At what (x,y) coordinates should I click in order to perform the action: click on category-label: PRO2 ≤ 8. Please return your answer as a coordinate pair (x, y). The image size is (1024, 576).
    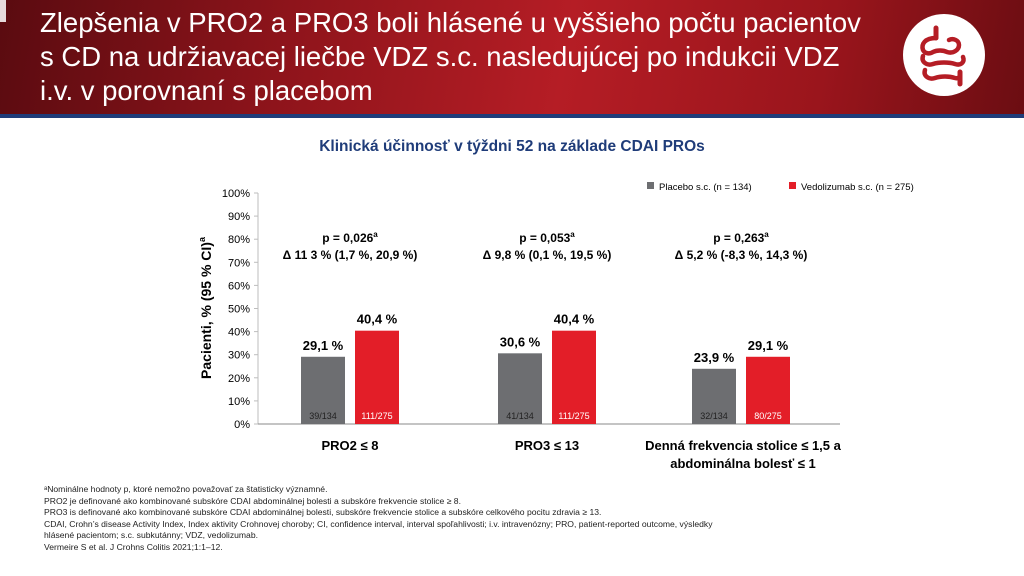
    Looking at the image, I should click on (350, 445).